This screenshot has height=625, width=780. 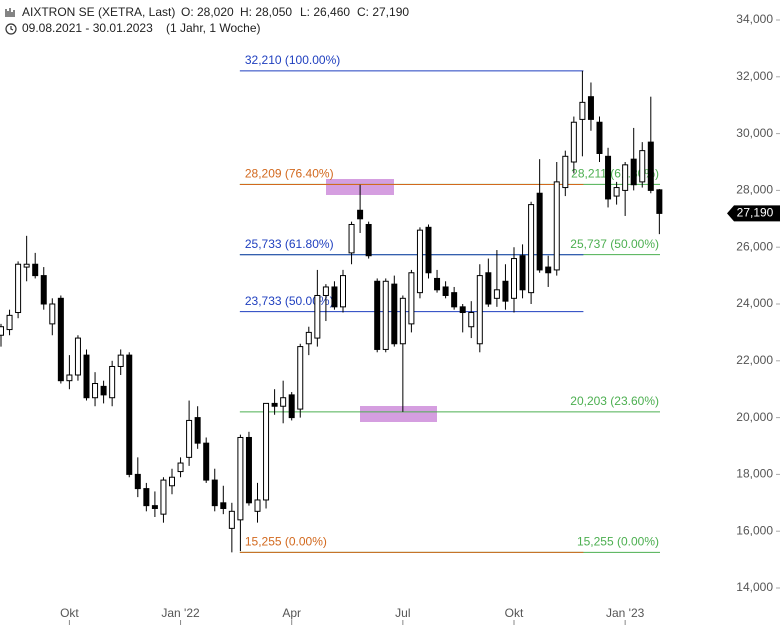 What do you see at coordinates (398, 414) in the screenshot?
I see `anchor-highlight` at bounding box center [398, 414].